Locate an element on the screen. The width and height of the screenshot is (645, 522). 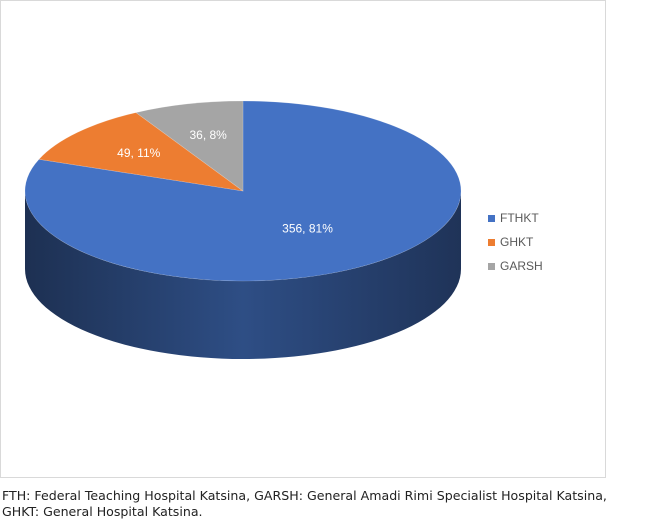
legend: FTHKT GHKT GARSH is located at coordinates (515, 242).